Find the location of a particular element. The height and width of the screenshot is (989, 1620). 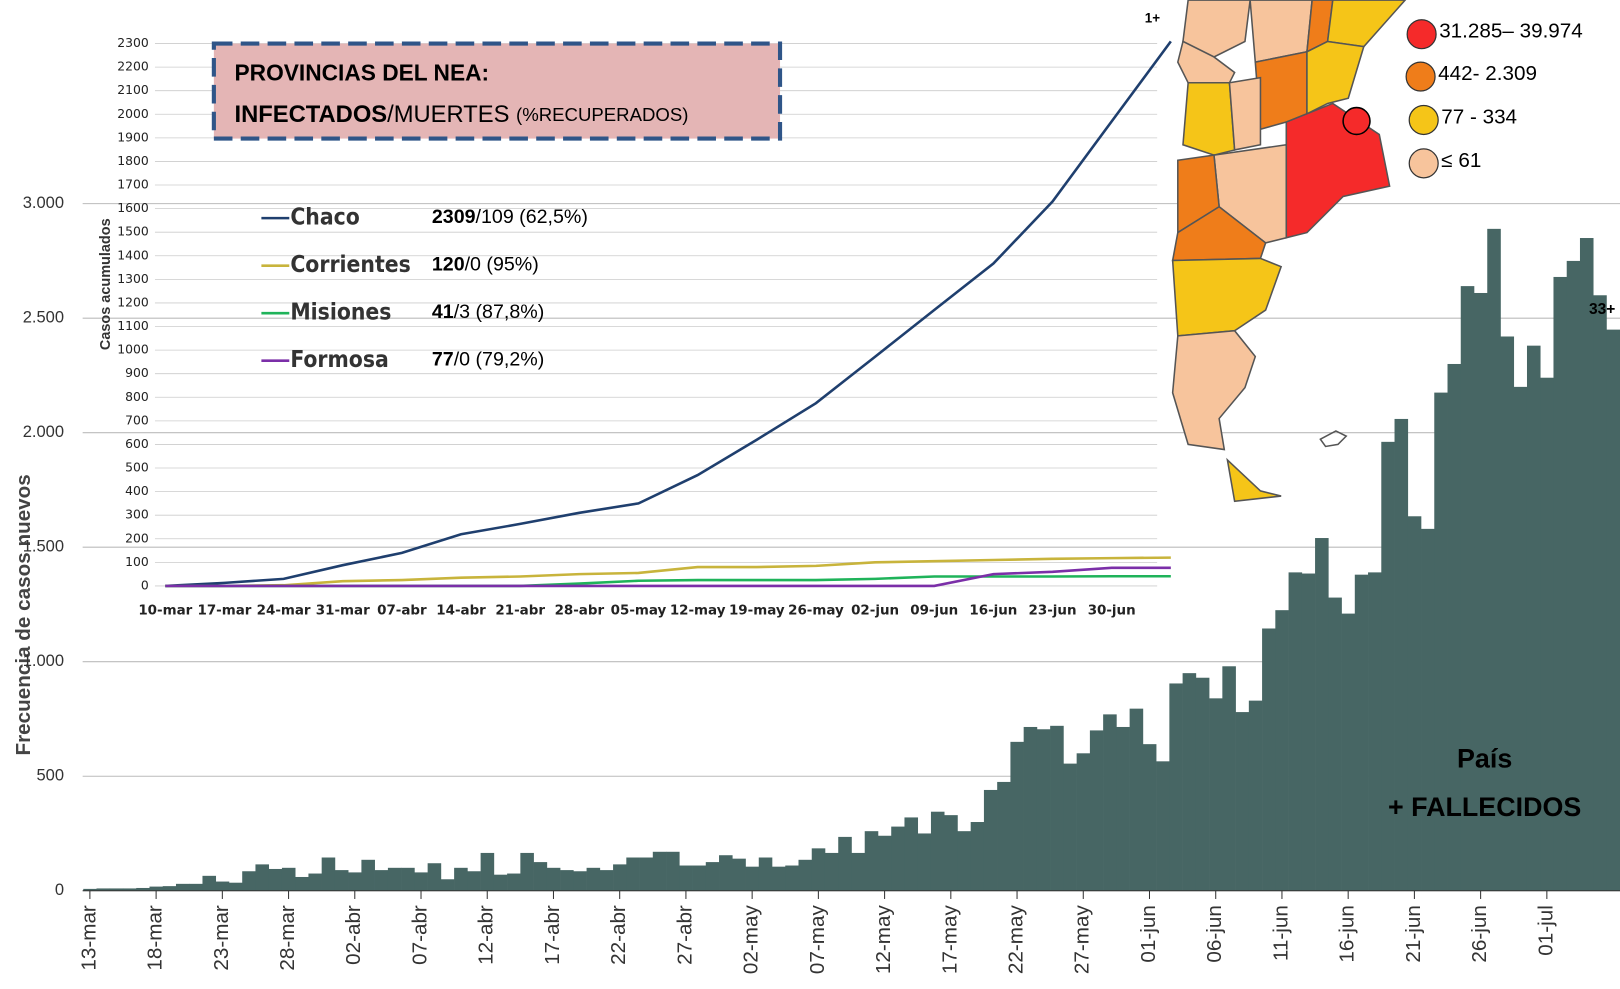

x-tick-label: 22-abr is located at coordinates (618, 935).